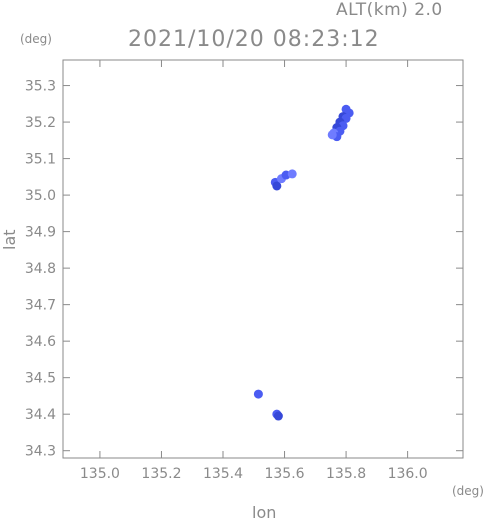 This screenshot has height=522, width=491. Describe the element at coordinates (346, 474) in the screenshot. I see `x-tick-label: 135.8` at that location.